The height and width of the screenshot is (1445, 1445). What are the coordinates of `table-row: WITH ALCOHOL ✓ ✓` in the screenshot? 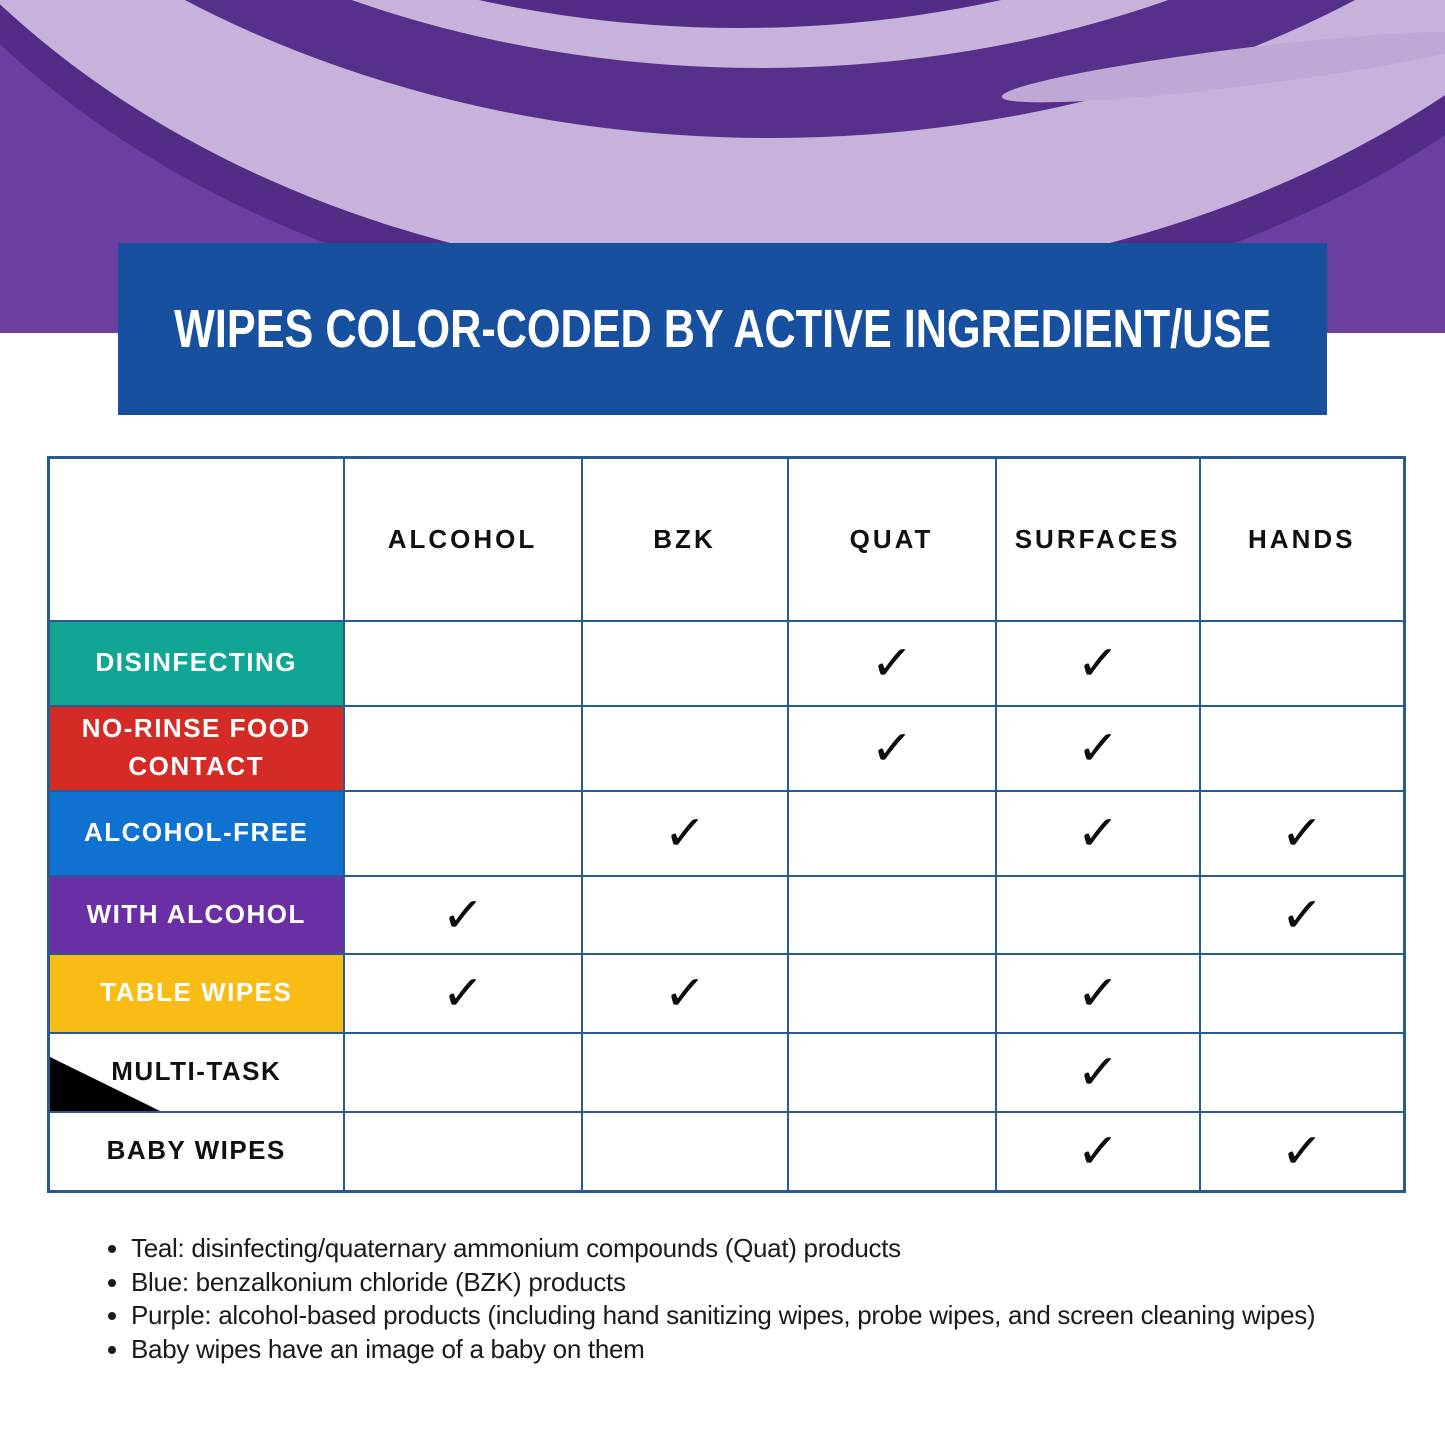 It's located at (726, 914).